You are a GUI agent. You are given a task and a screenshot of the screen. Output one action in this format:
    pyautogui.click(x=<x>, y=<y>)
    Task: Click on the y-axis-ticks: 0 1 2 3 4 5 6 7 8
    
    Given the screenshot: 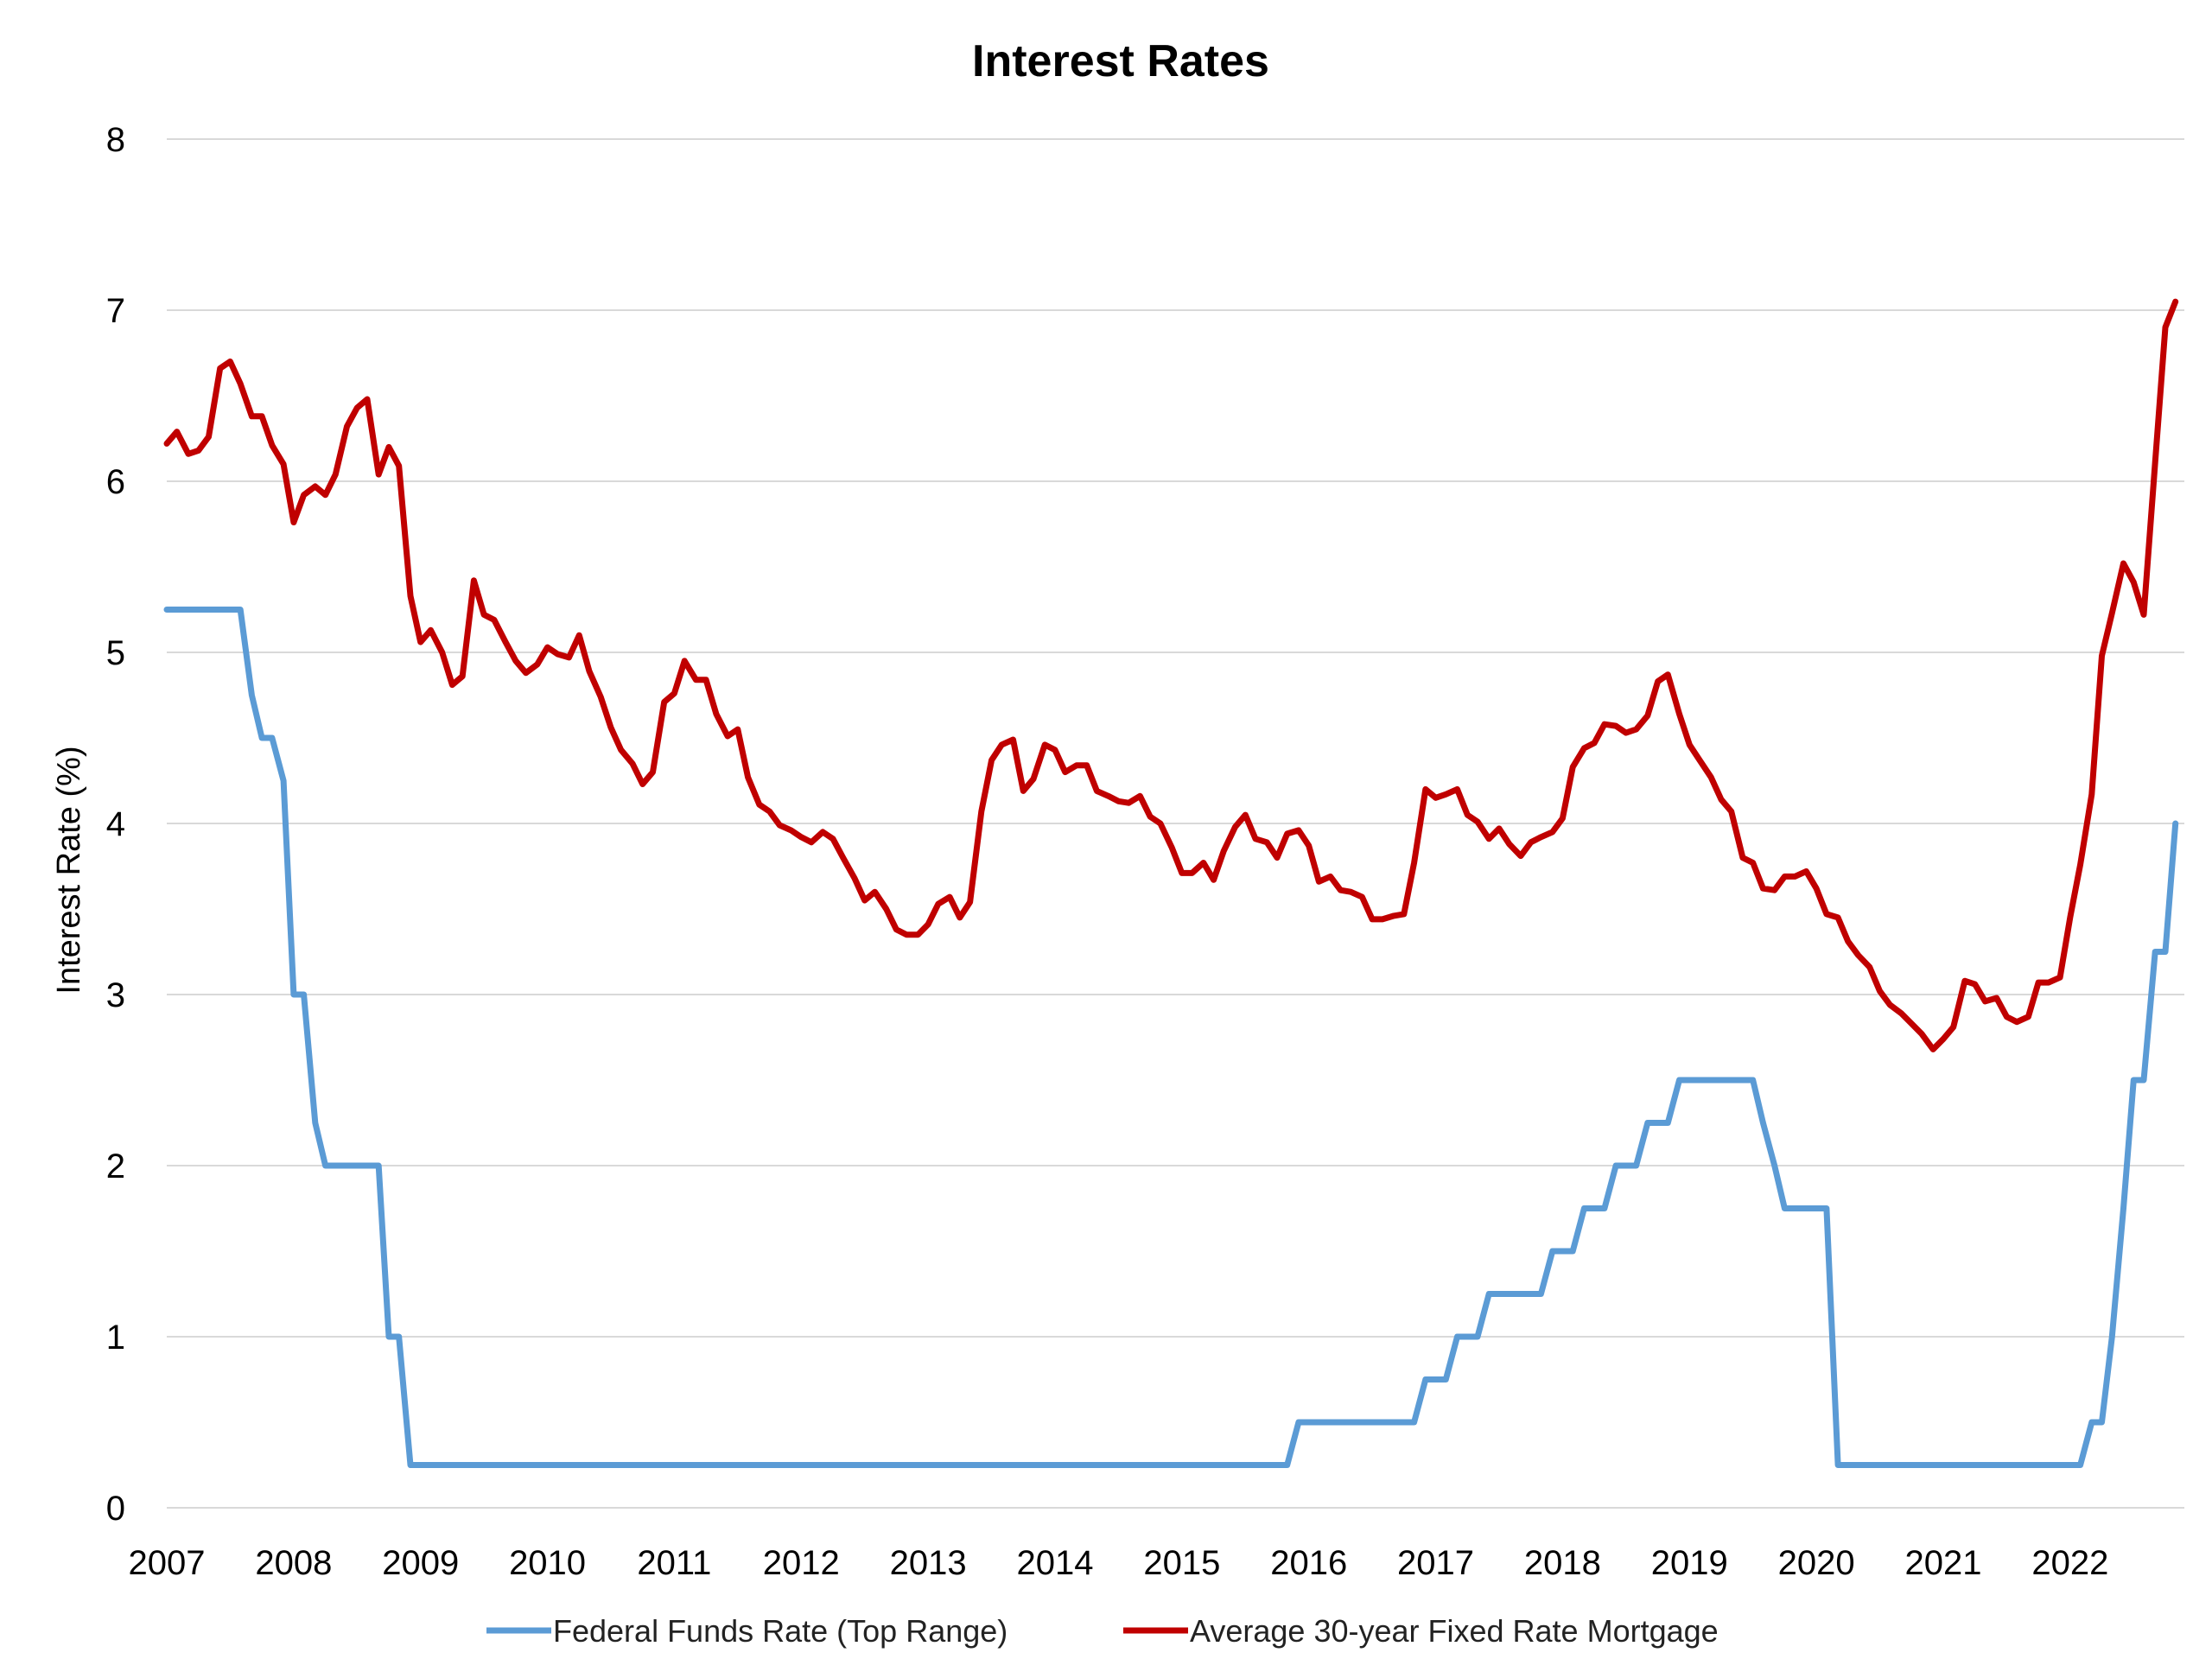 What is the action you would take?
    pyautogui.click(x=115, y=824)
    